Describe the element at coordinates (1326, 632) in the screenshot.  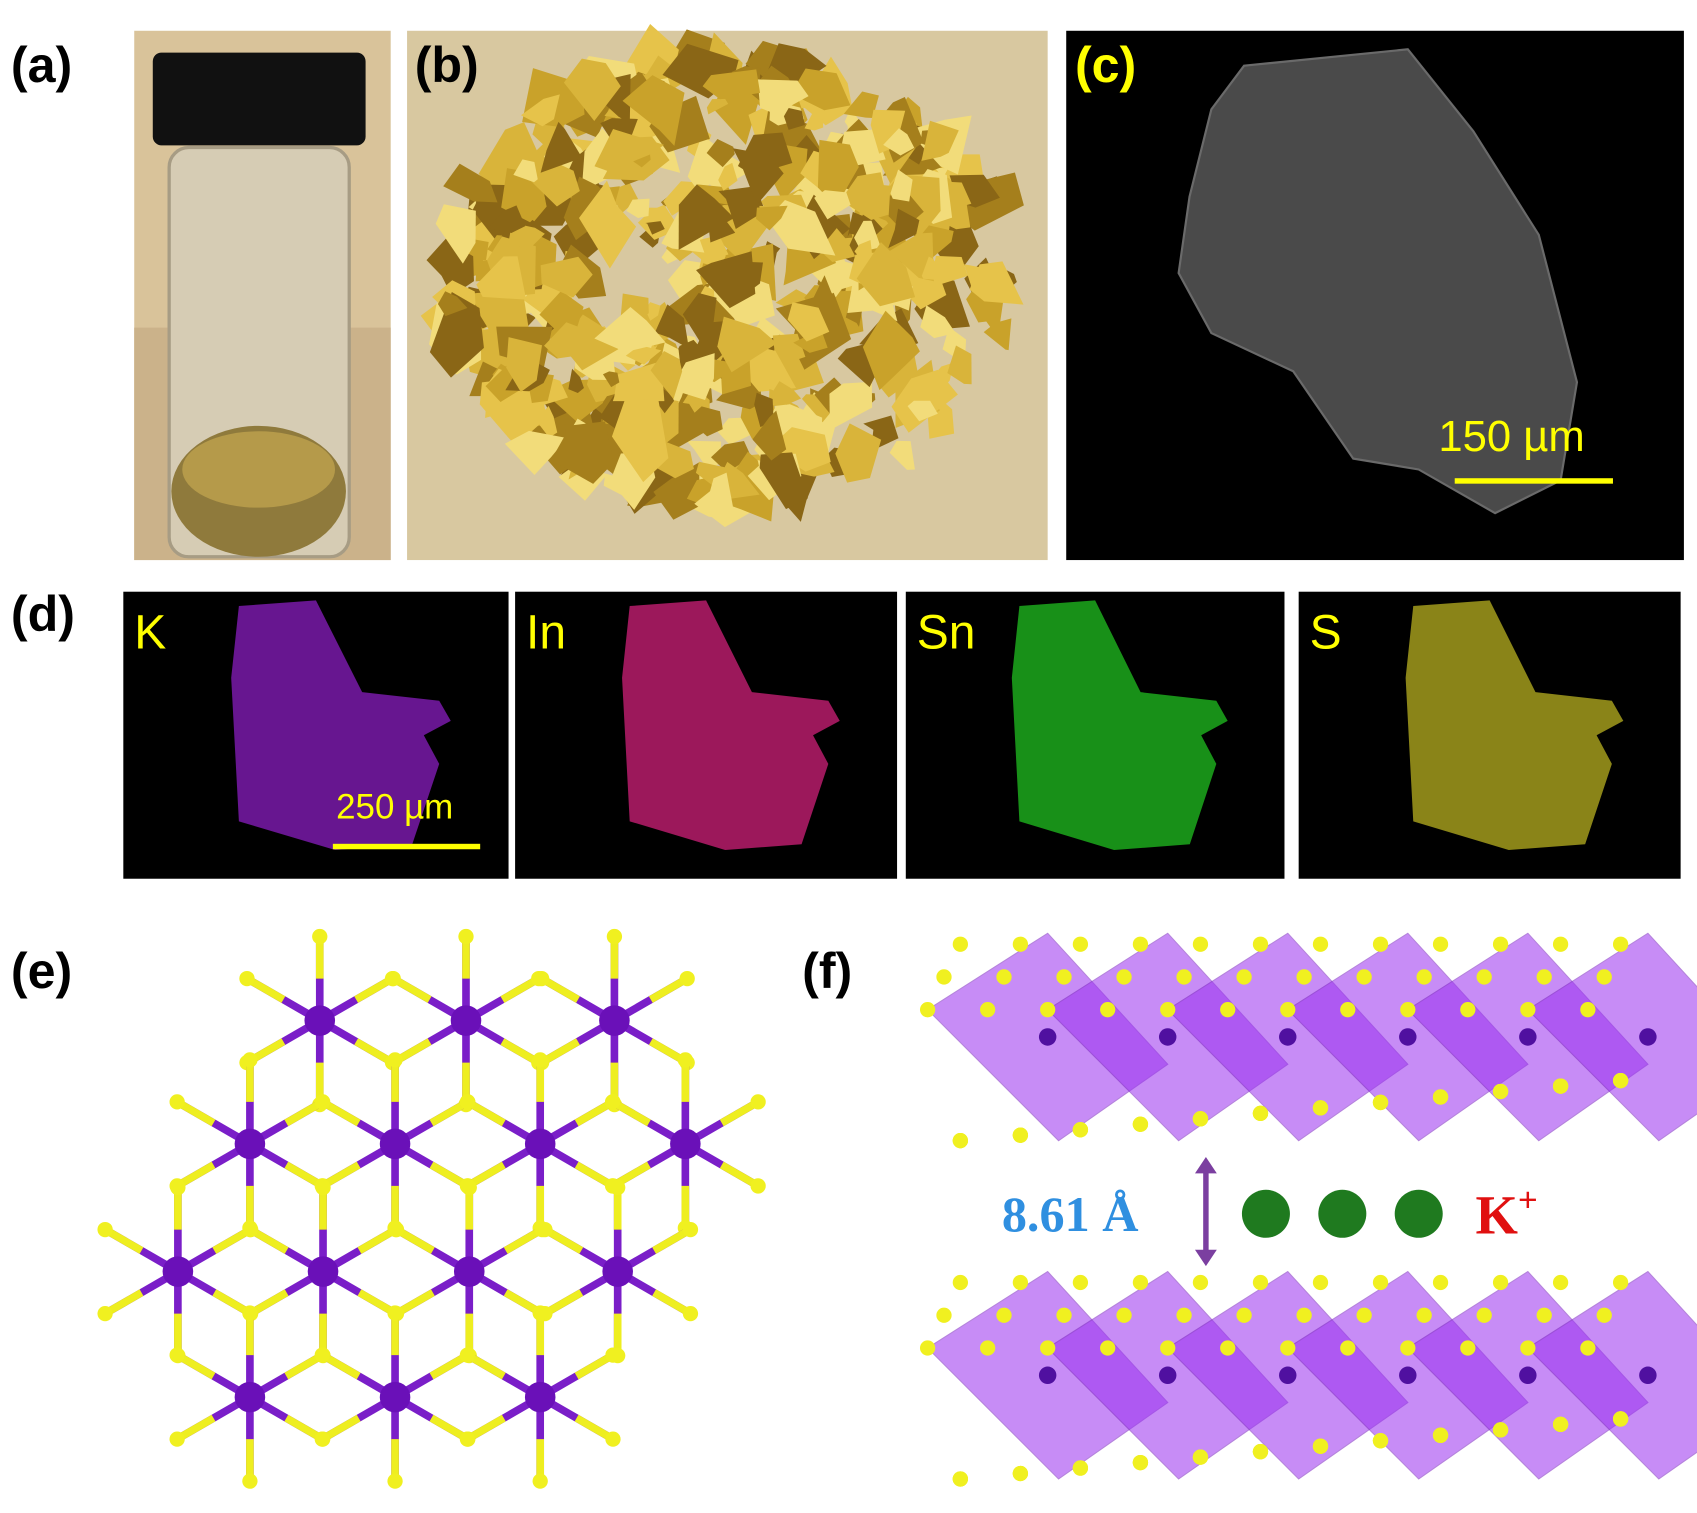
I see `element-label: S` at that location.